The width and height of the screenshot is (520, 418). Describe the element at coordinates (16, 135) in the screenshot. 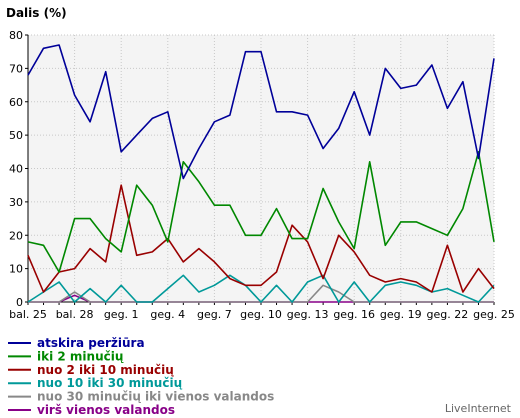

I see `y-tick-label: 50` at that location.